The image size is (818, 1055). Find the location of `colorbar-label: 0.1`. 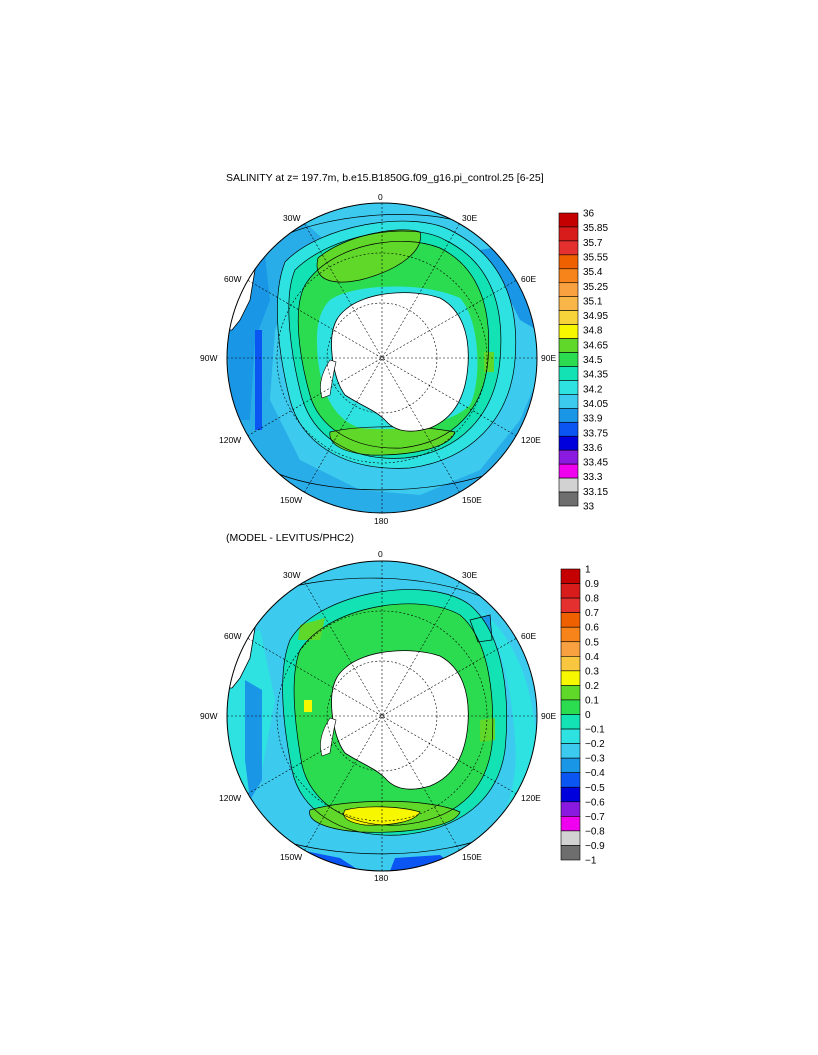

colorbar-label: 0.1 is located at coordinates (592, 700).